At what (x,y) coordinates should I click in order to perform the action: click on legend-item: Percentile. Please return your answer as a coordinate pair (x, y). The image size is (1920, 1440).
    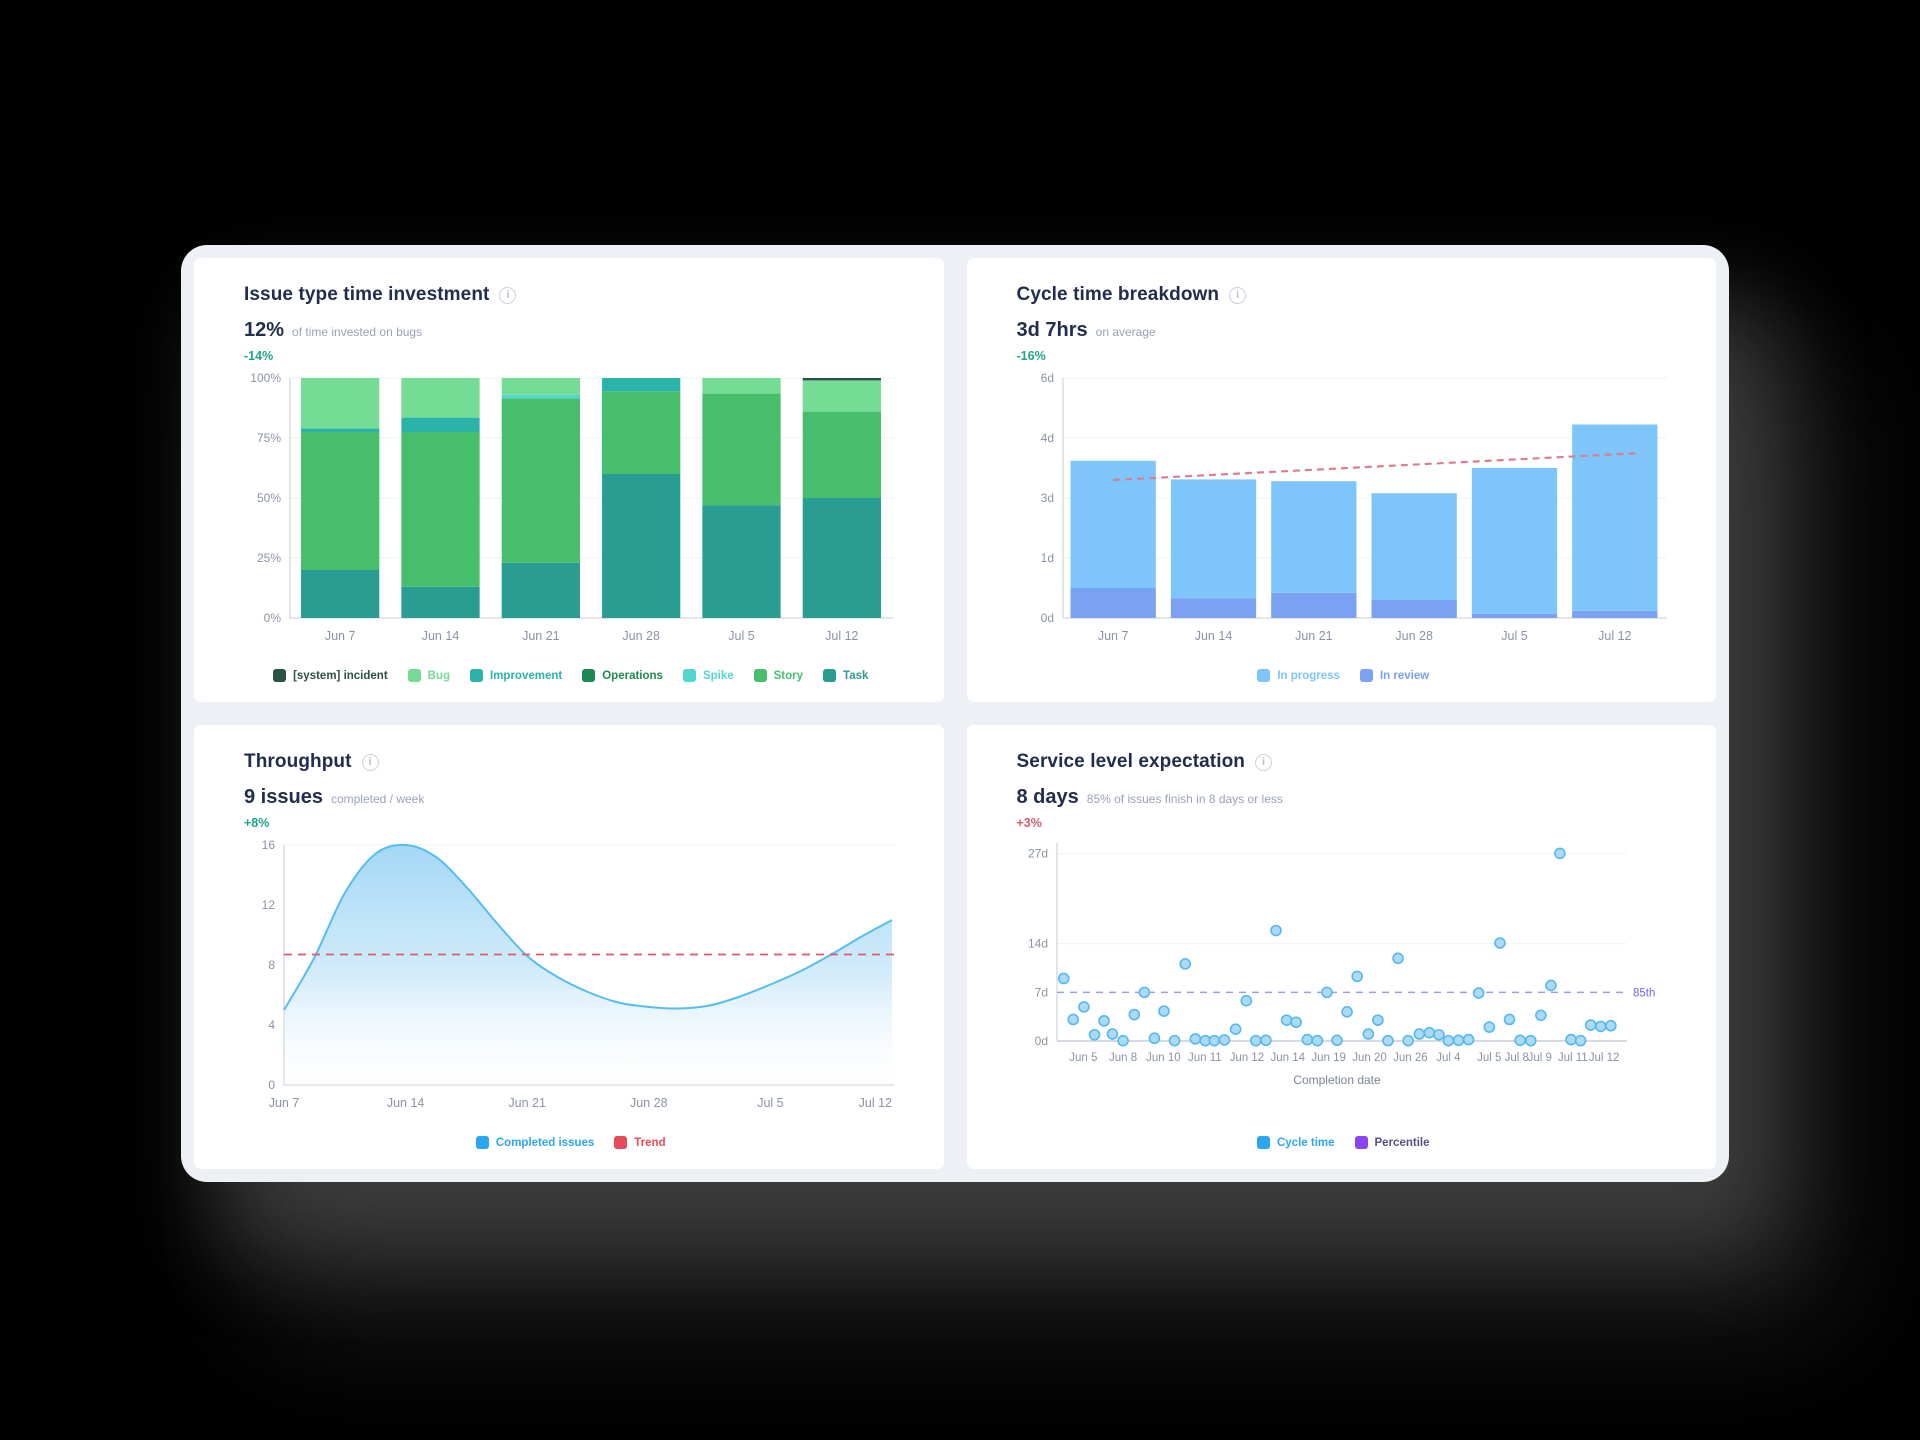
    Looking at the image, I should click on (1392, 1142).